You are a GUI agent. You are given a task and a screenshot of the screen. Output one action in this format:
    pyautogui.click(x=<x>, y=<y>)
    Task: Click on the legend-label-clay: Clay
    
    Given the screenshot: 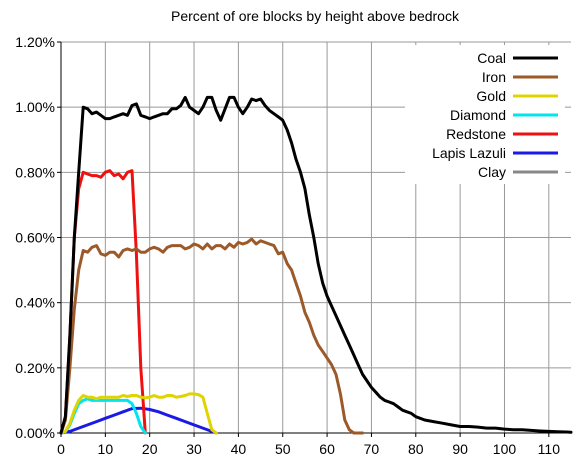 What is the action you would take?
    pyautogui.click(x=492, y=172)
    